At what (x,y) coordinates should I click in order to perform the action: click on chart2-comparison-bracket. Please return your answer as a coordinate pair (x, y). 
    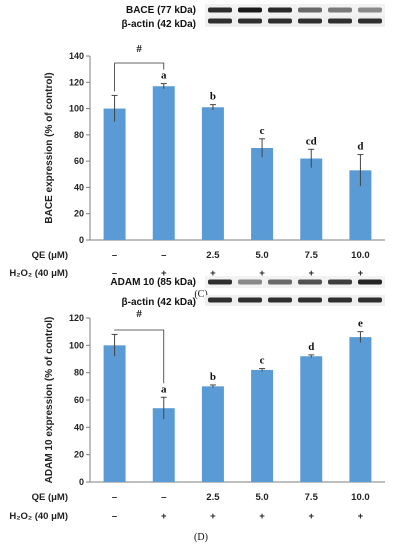
    Looking at the image, I should click on (139, 356).